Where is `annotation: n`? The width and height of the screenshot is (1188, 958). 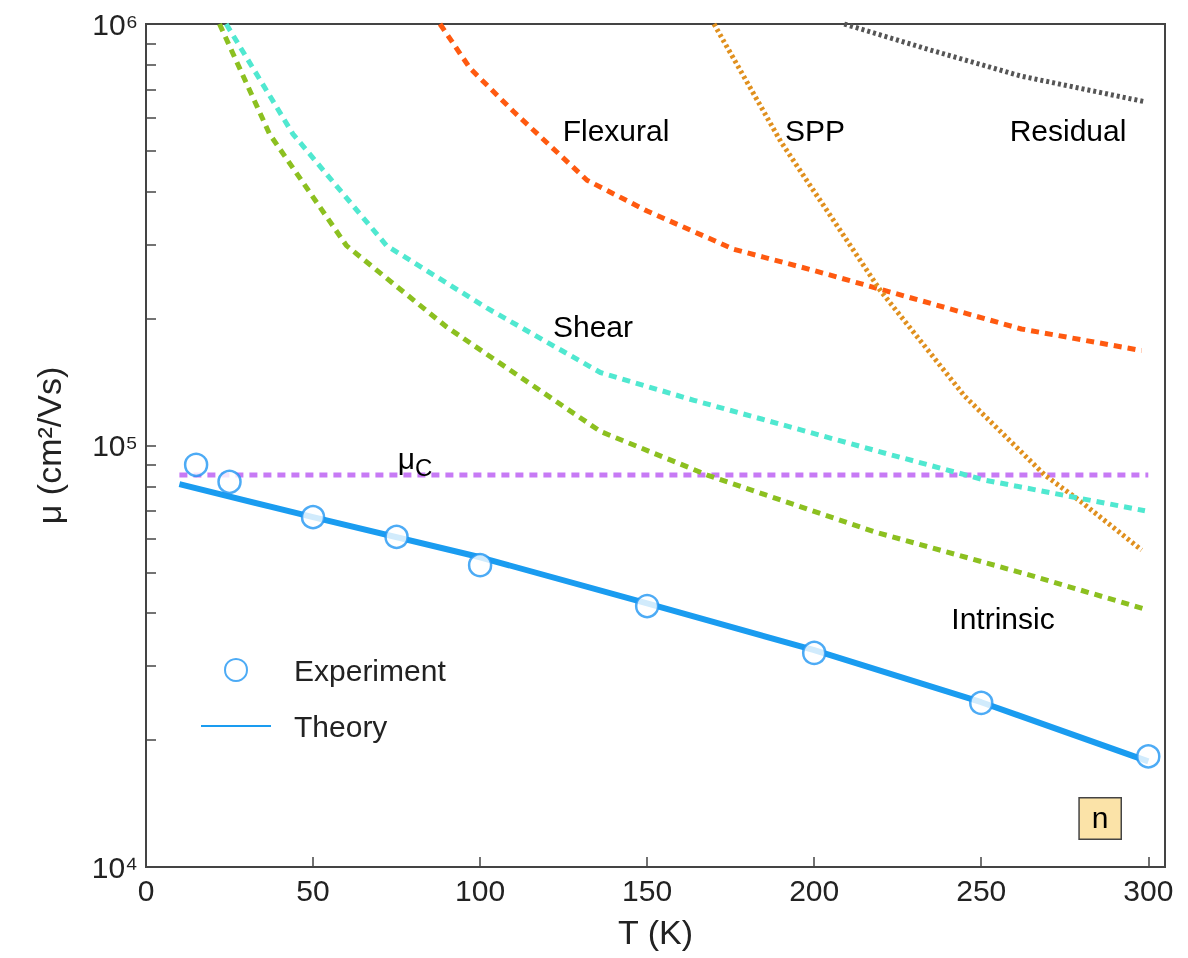 annotation: n is located at coordinates (1100, 817).